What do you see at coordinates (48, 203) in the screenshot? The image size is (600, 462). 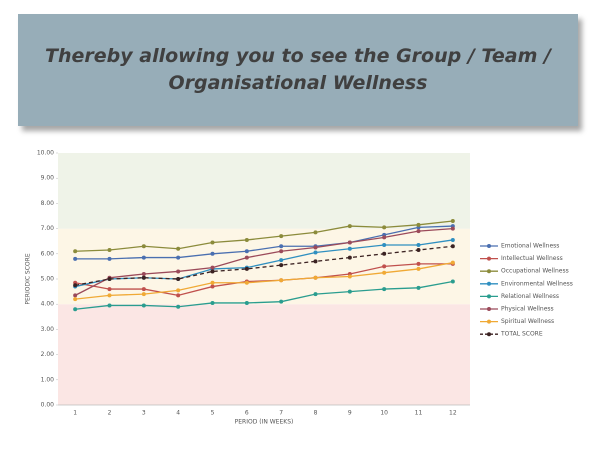 I see `y-tick-label: 8.00` at bounding box center [48, 203].